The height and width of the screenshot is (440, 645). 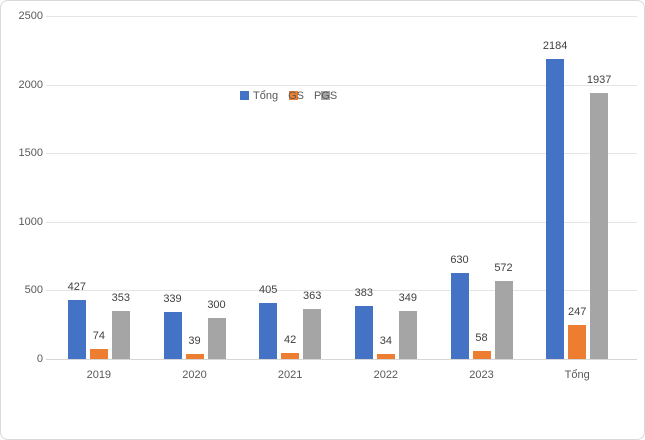 I want to click on x-axis-line, so click(x=341, y=359).